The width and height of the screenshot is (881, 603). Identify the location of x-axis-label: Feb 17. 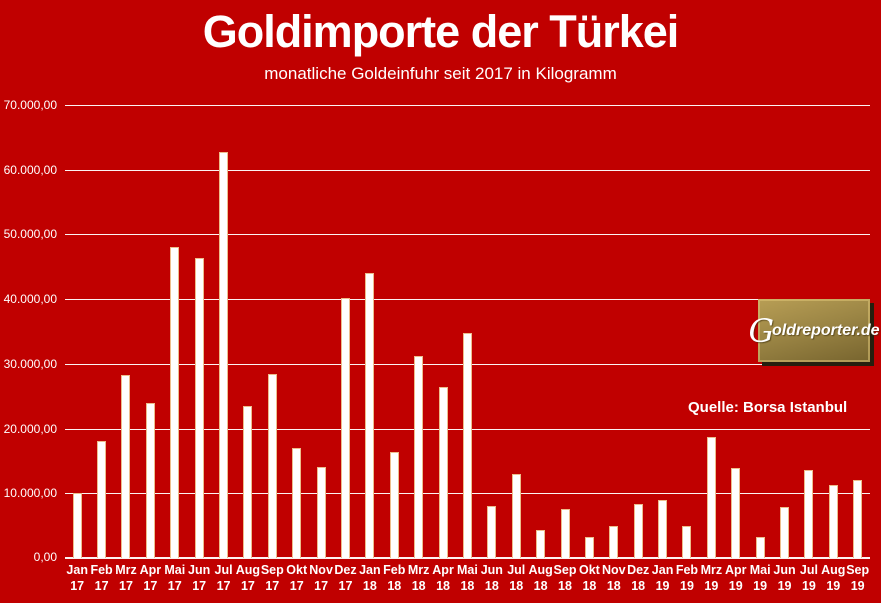
(101, 578).